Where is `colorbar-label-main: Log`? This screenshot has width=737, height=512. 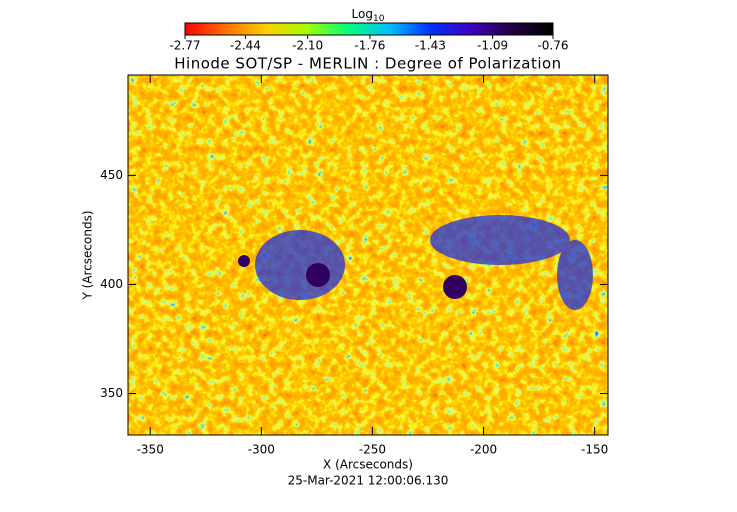 colorbar-label-main: Log is located at coordinates (362, 14).